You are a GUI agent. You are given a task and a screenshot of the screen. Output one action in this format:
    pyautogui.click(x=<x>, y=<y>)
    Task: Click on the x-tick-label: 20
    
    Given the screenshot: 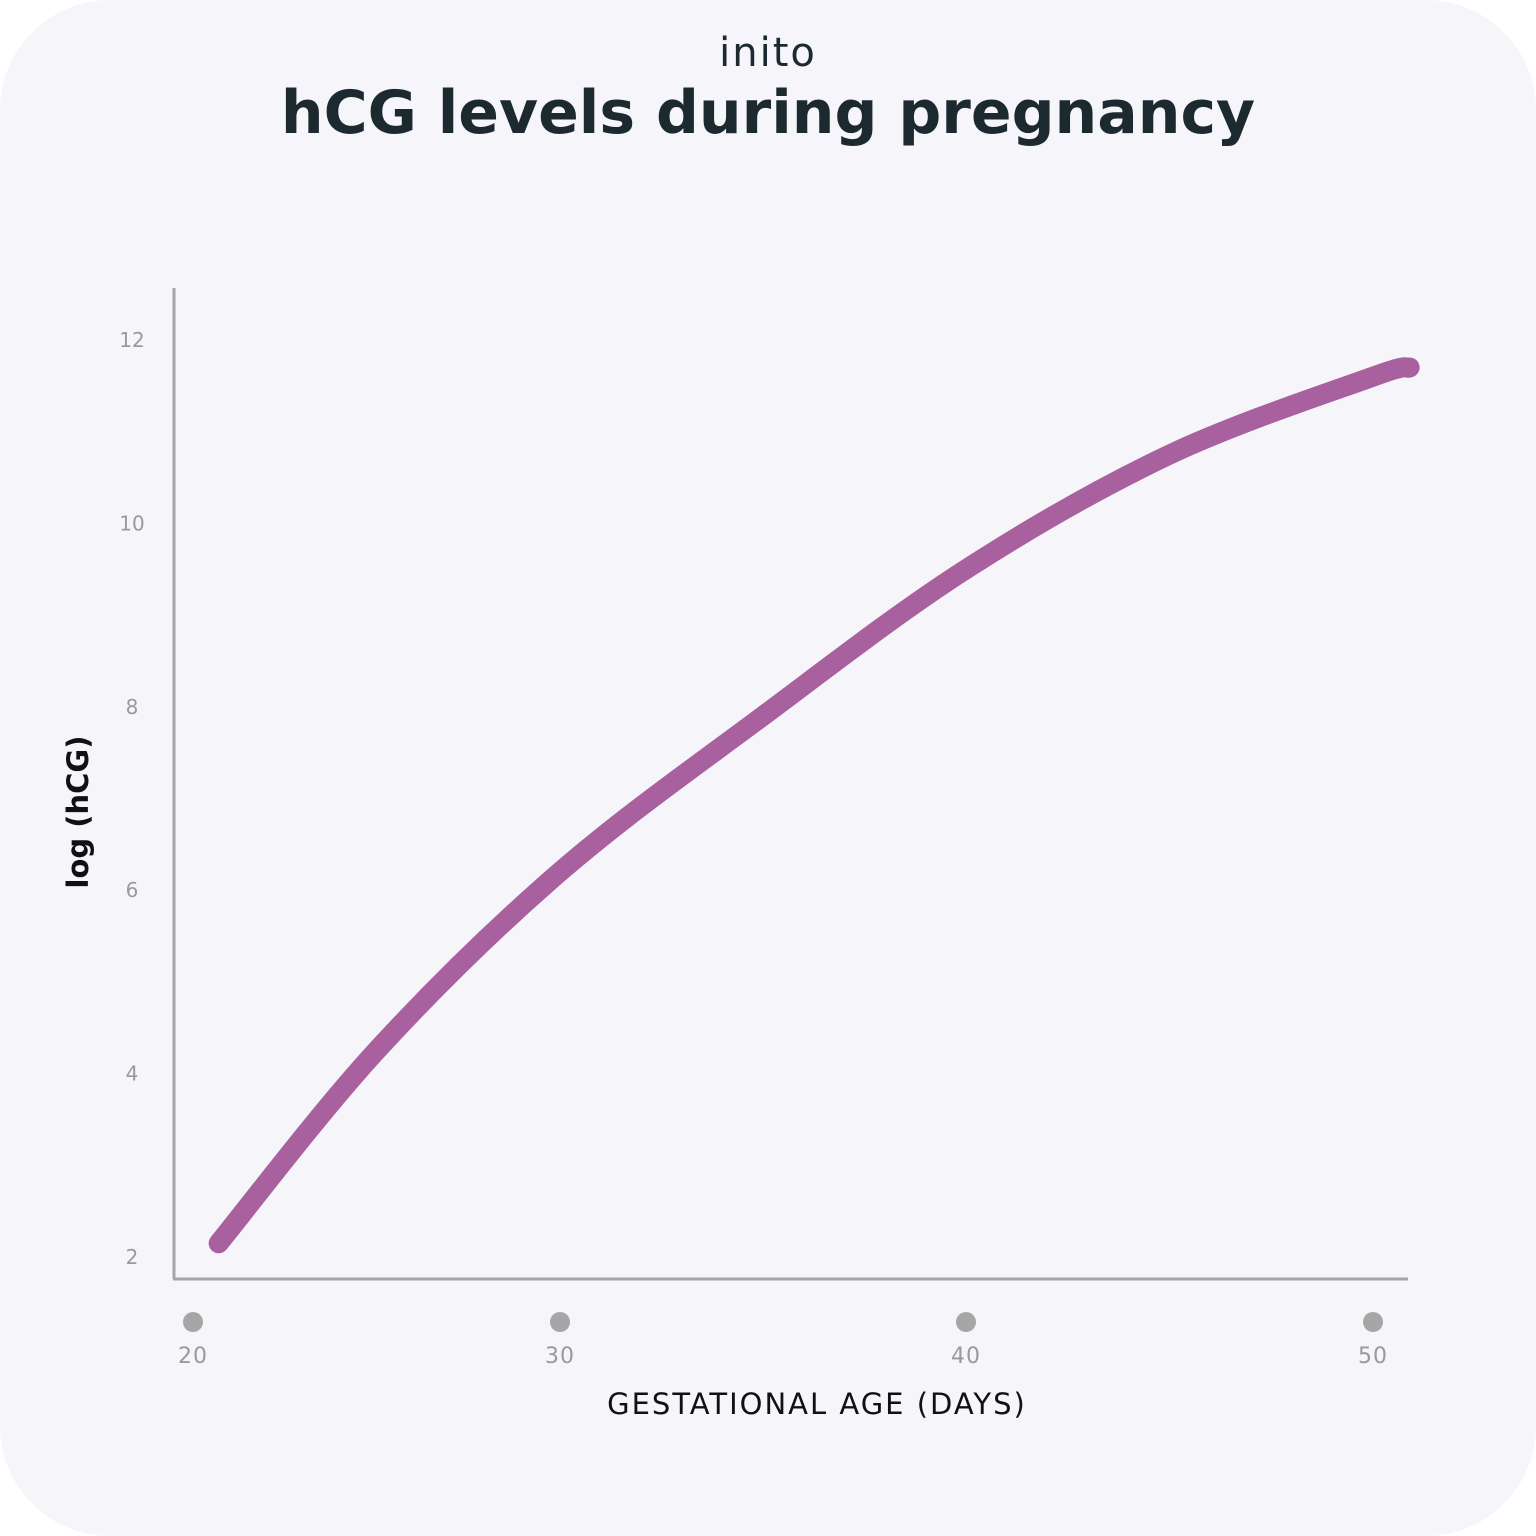 What is the action you would take?
    pyautogui.click(x=193, y=1356)
    